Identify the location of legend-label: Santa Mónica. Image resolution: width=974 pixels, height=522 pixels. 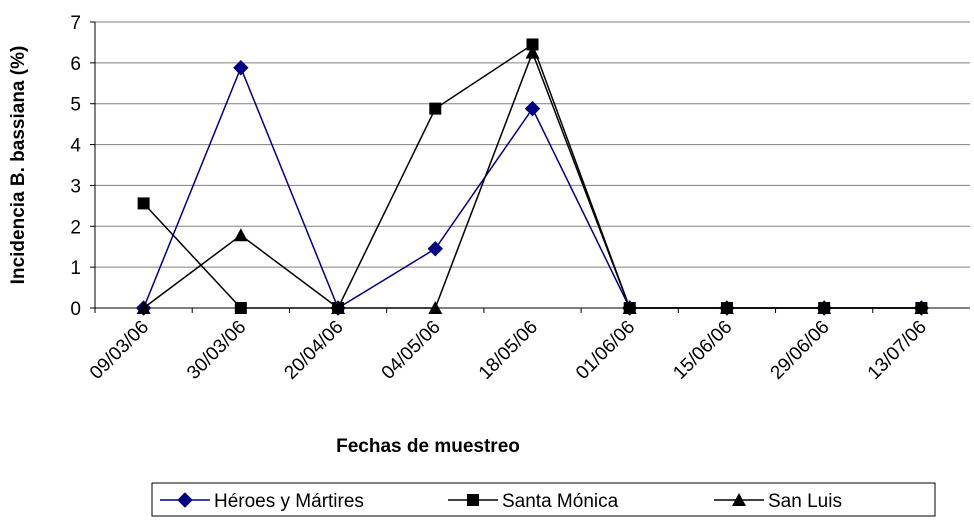
(560, 501).